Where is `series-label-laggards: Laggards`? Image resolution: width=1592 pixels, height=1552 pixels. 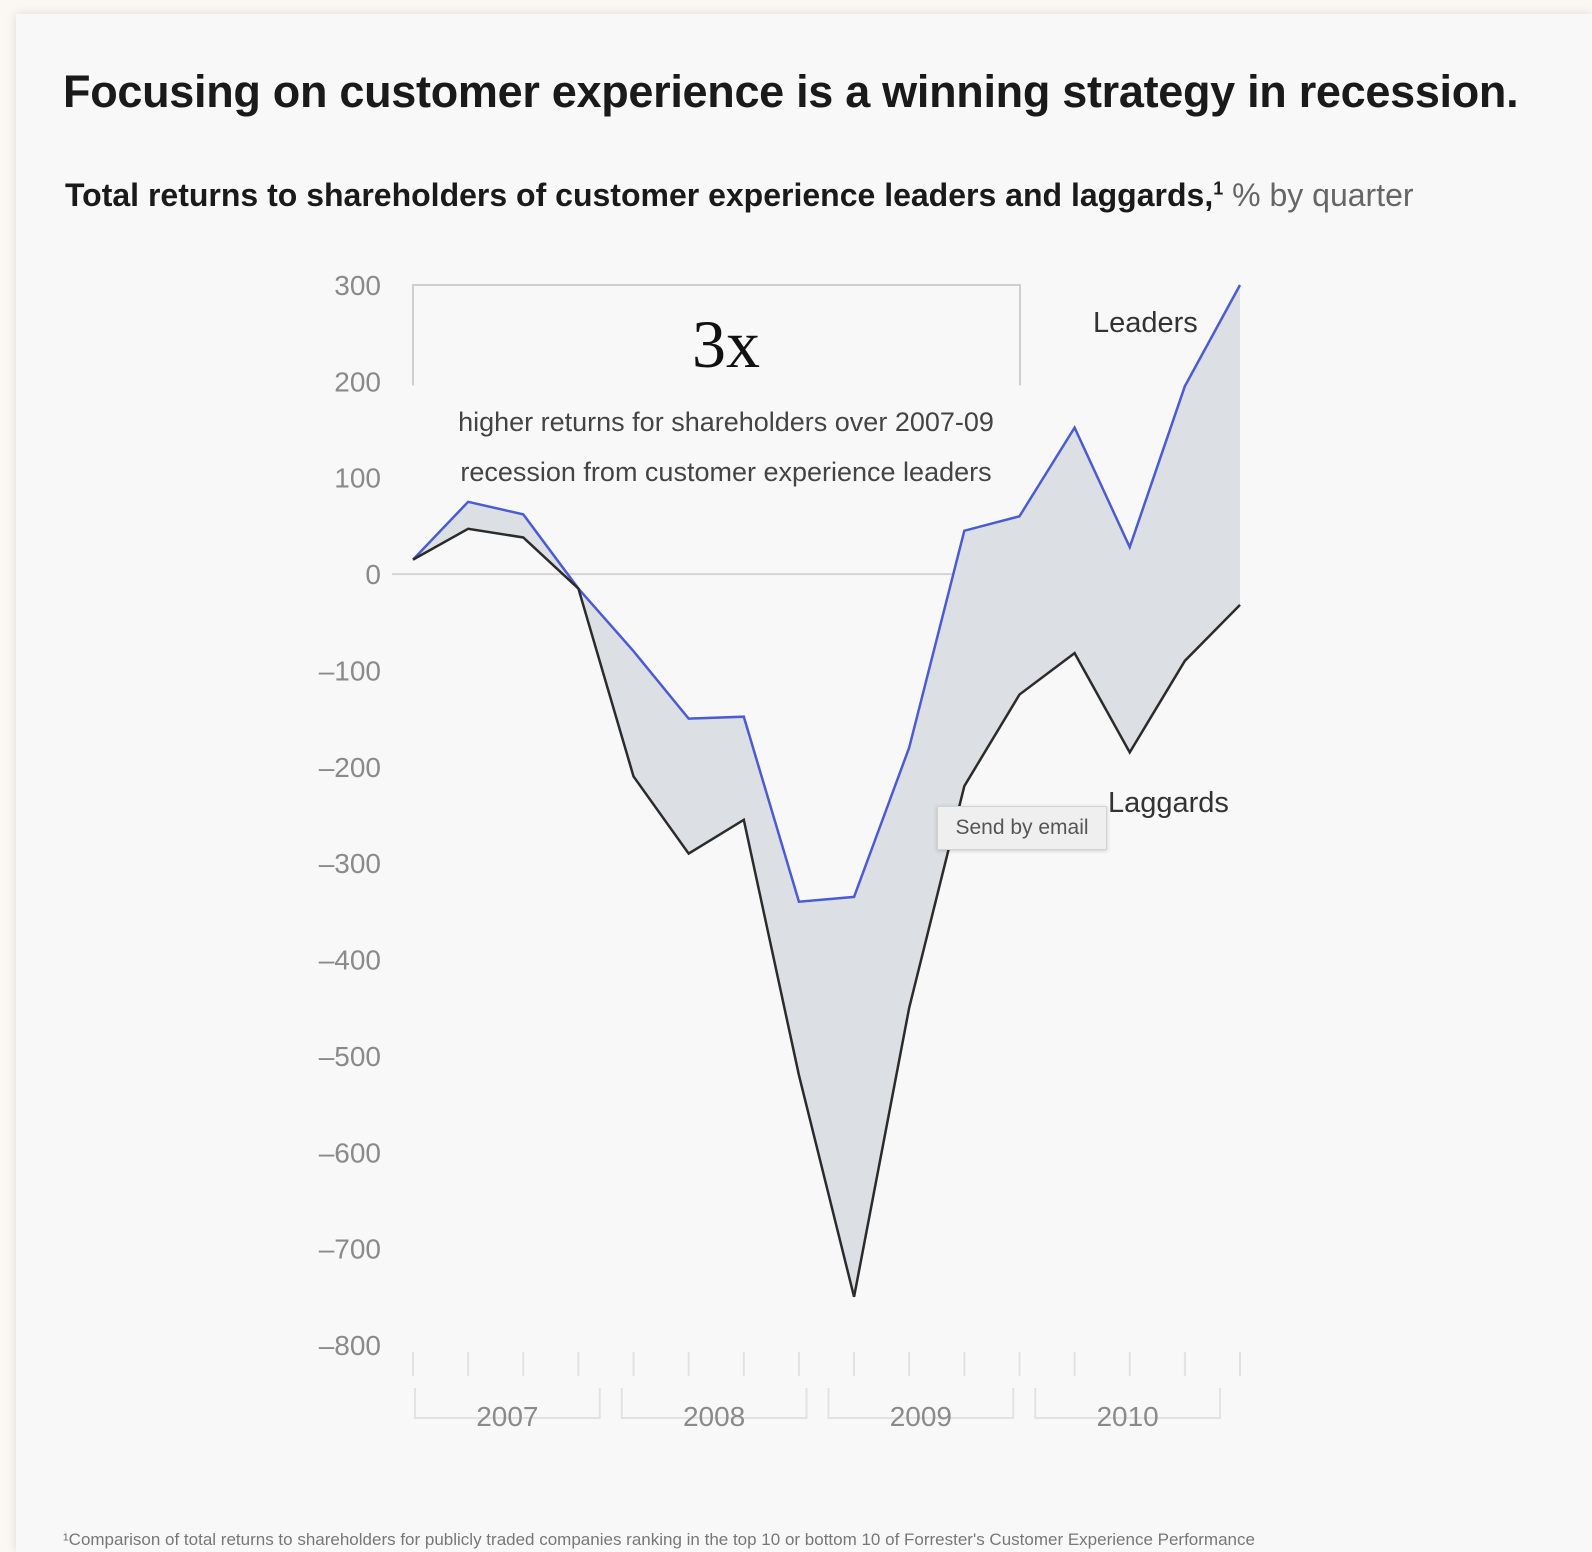
series-label-laggards: Laggards is located at coordinates (1168, 803).